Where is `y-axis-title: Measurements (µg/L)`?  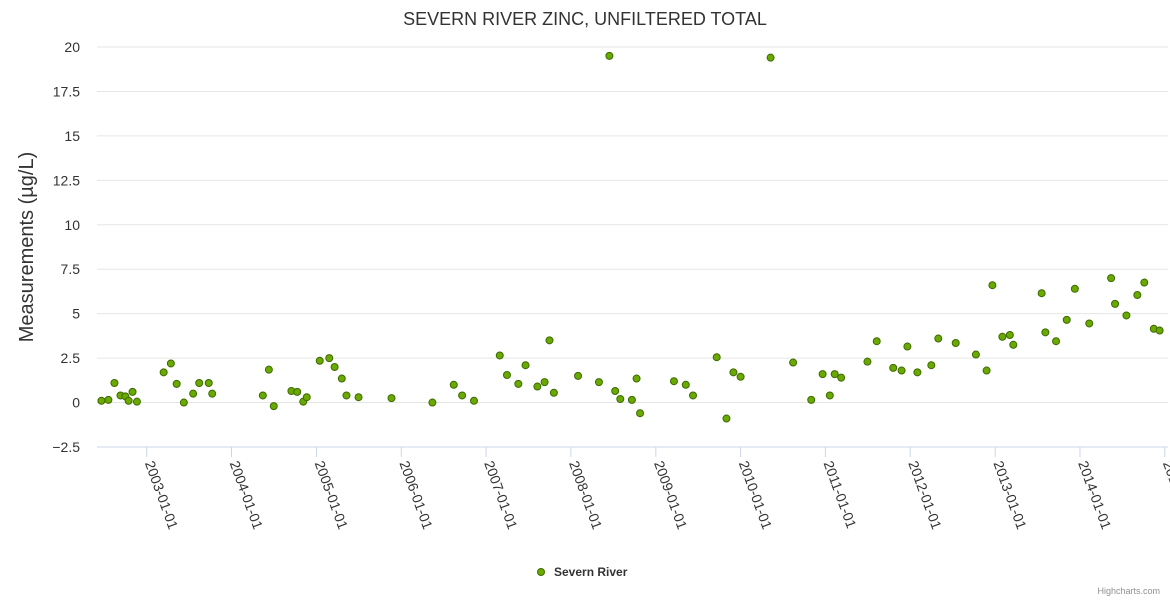 y-axis-title: Measurements (µg/L) is located at coordinates (27, 247).